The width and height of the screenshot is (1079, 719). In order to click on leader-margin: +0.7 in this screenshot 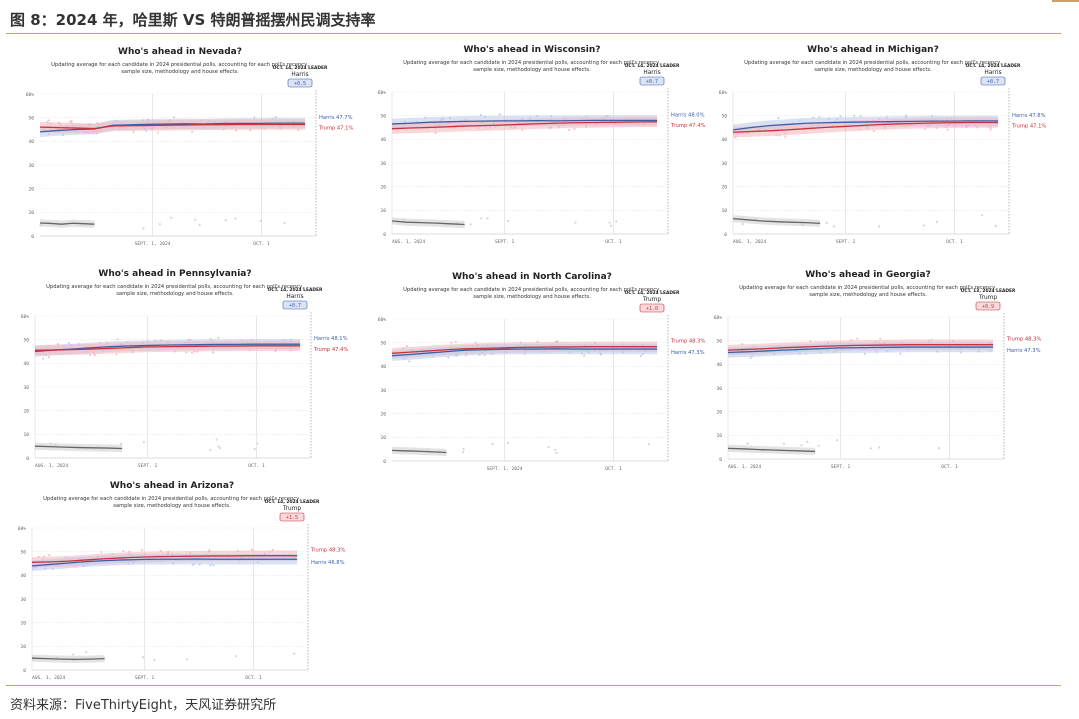, I will do `click(295, 306)`.